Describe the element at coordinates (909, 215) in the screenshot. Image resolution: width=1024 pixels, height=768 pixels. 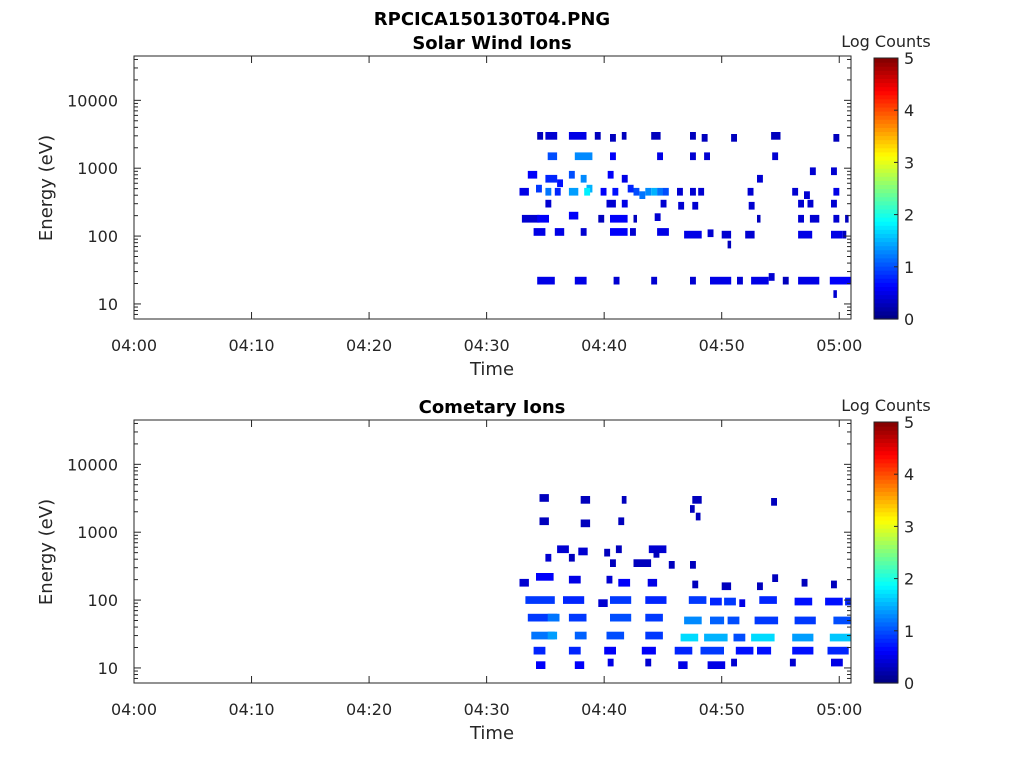
I see `colorbar-tick-label: 2` at that location.